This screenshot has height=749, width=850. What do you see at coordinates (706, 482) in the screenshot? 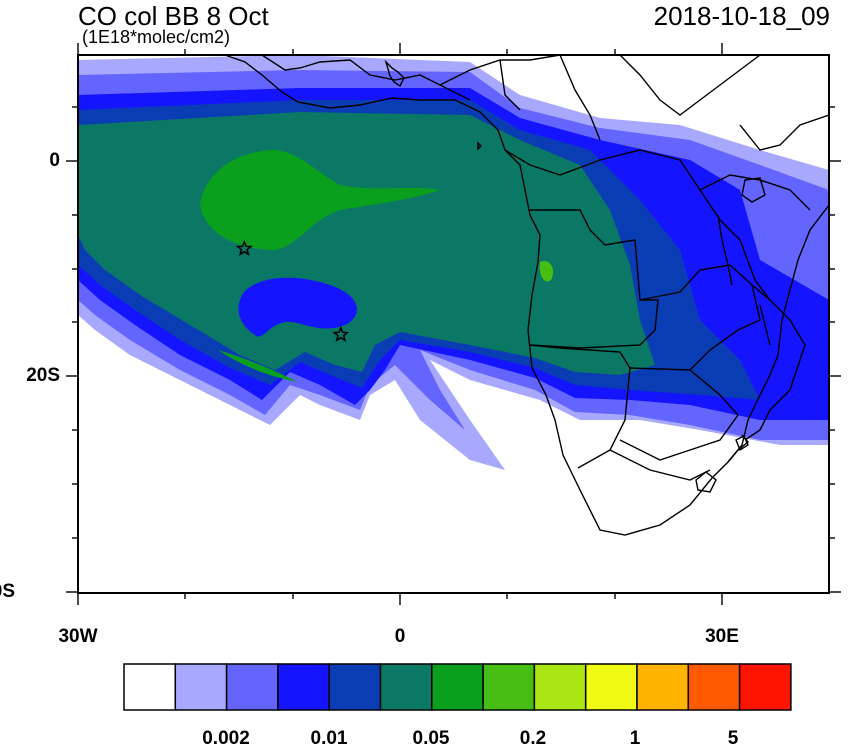
I see `lesotho` at bounding box center [706, 482].